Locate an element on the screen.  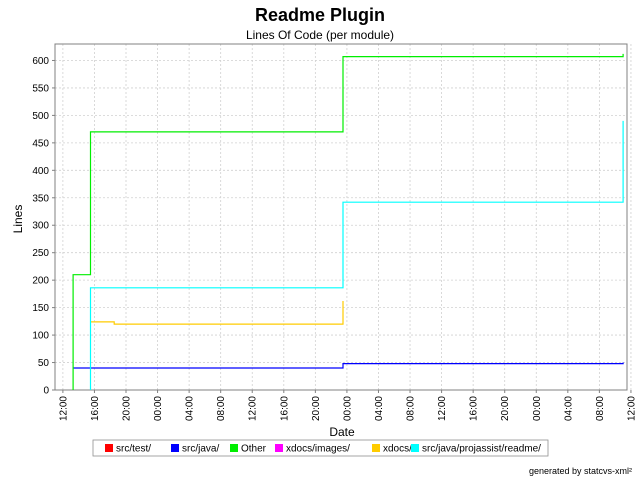
y-tick-label: 150 is located at coordinates (40, 308).